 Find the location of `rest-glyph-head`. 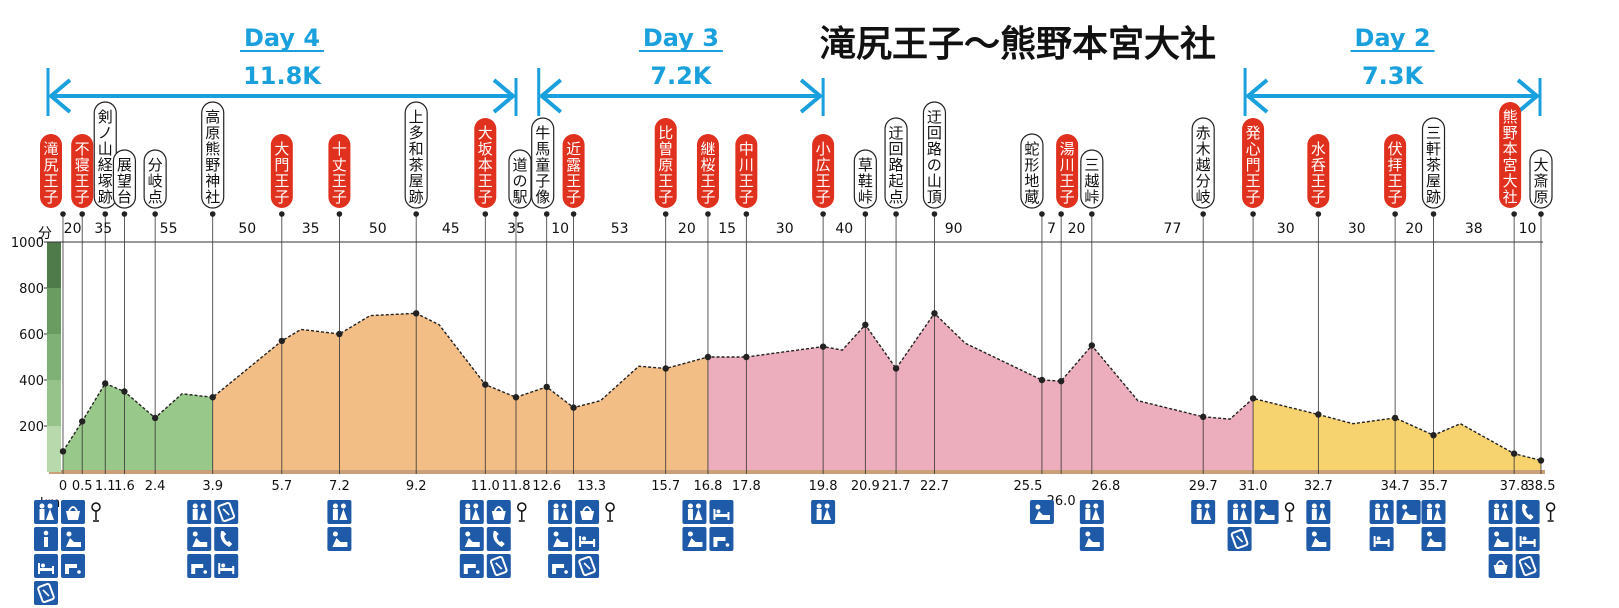

rest-glyph-head is located at coordinates (1263, 507).